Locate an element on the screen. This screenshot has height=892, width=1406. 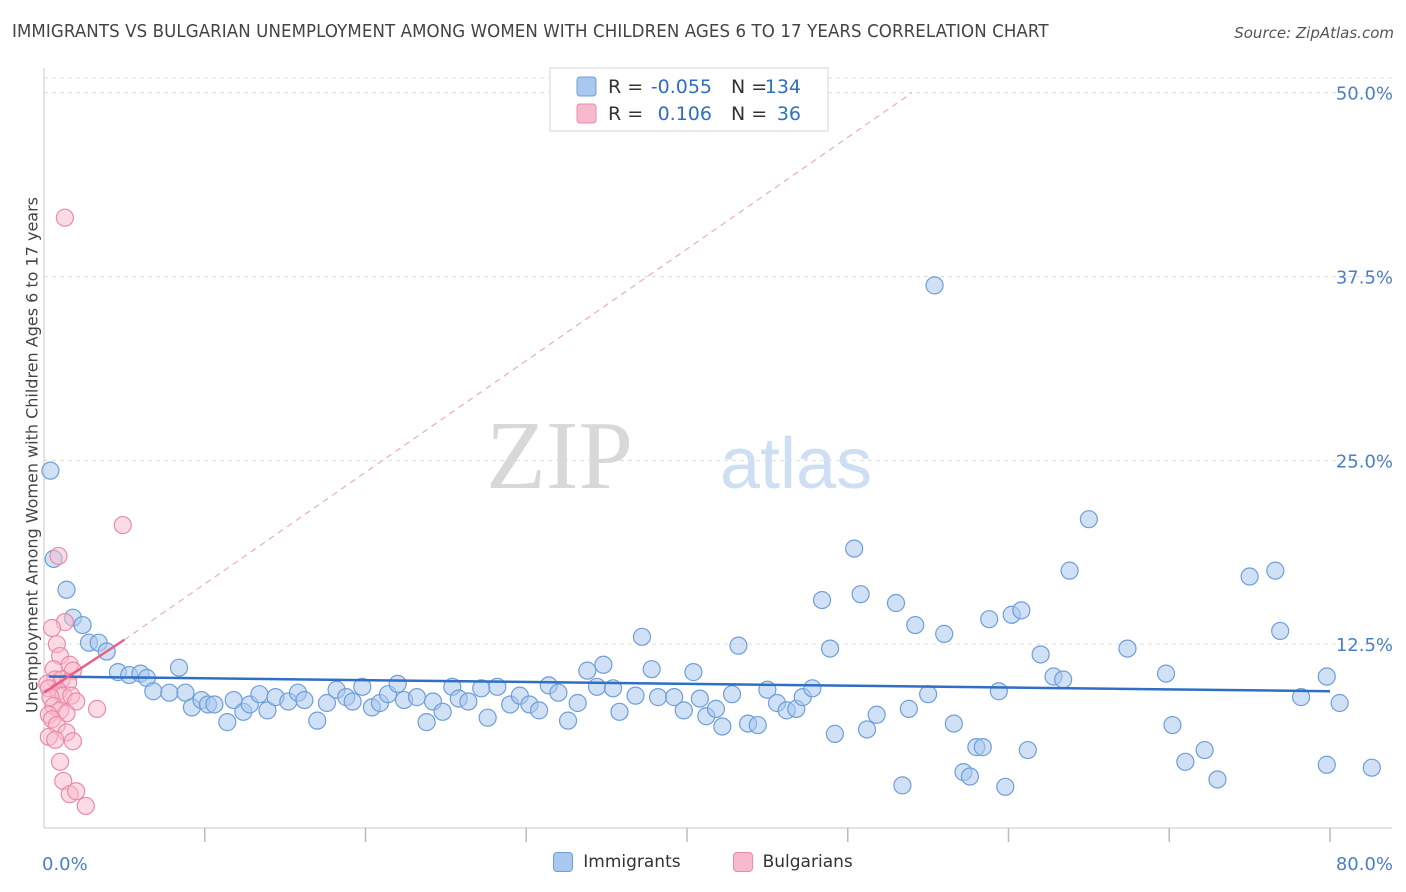
legend-item-bulgarians: Bulgarians is located at coordinates (792, 862).